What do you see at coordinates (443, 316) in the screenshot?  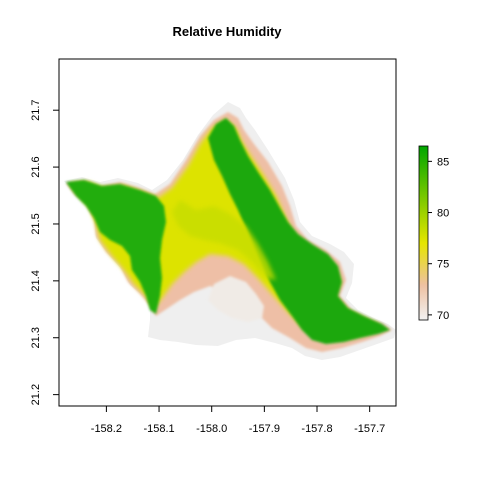 I see `colorbar-tick-label: 70` at bounding box center [443, 316].